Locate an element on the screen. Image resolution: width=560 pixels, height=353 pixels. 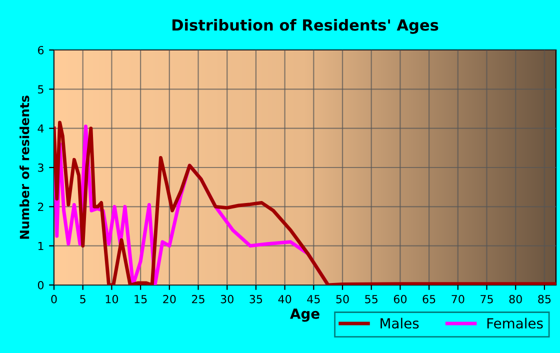
y-tick-label: 6 is located at coordinates (41, 50).